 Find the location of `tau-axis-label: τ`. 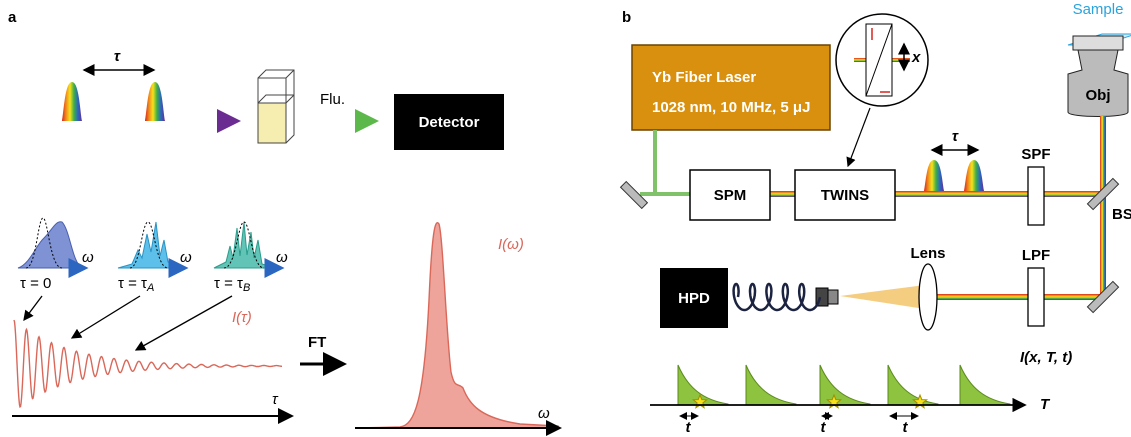

tau-axis-label: τ is located at coordinates (275, 399).